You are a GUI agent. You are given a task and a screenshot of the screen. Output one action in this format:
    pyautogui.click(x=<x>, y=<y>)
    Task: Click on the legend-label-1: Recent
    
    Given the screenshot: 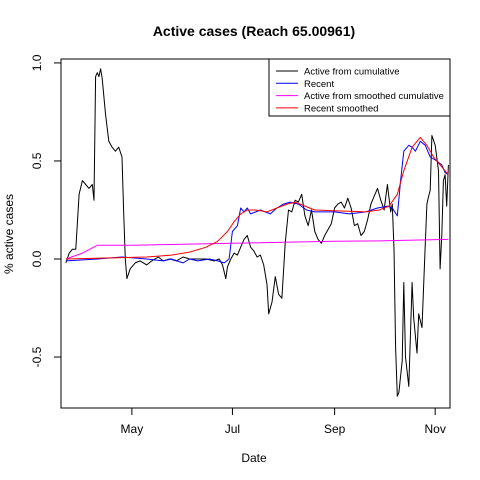 What is the action you would take?
    pyautogui.click(x=319, y=84)
    